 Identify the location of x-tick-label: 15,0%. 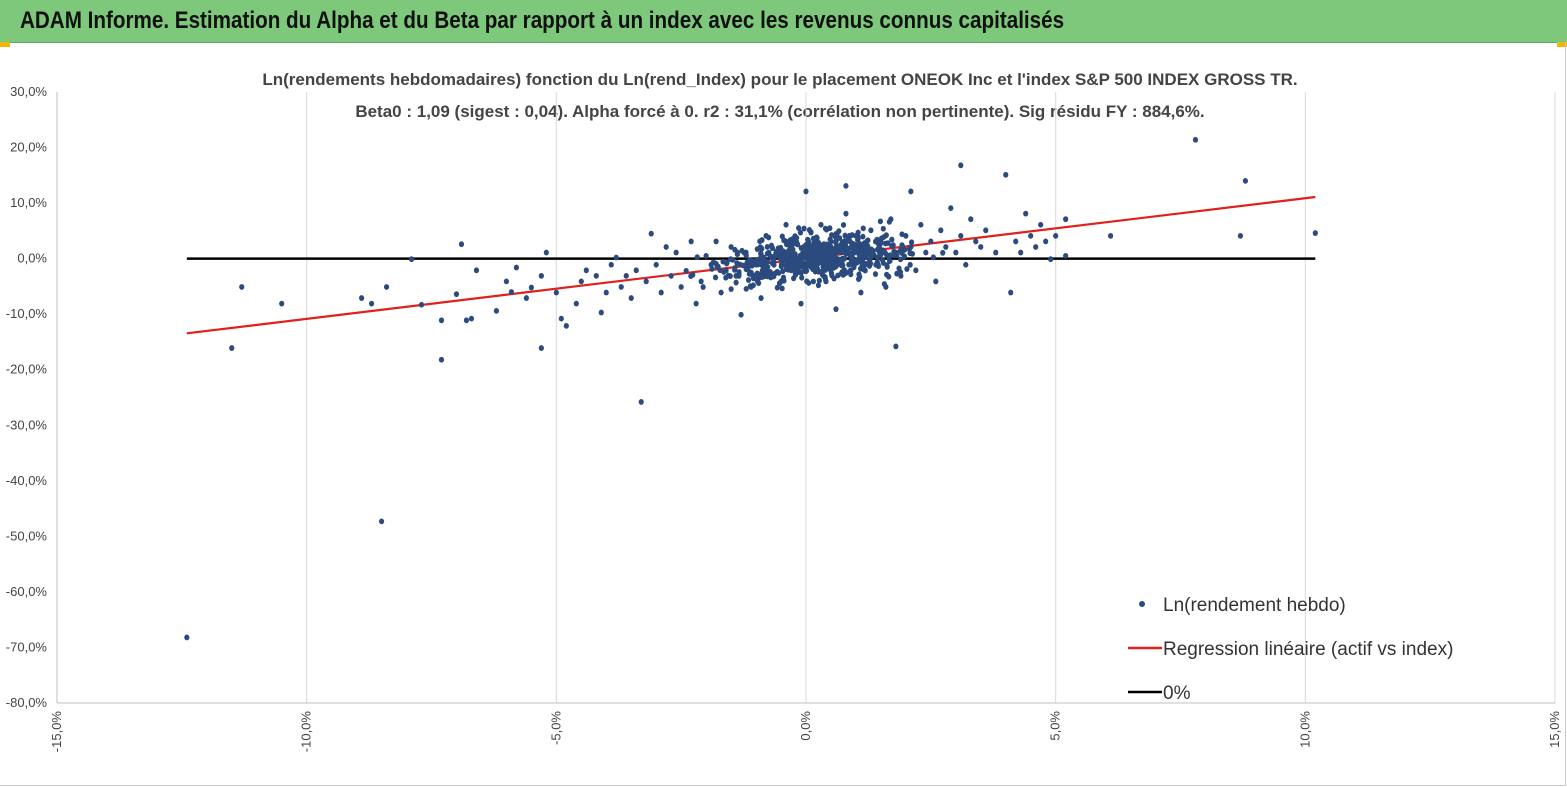
(1554, 729).